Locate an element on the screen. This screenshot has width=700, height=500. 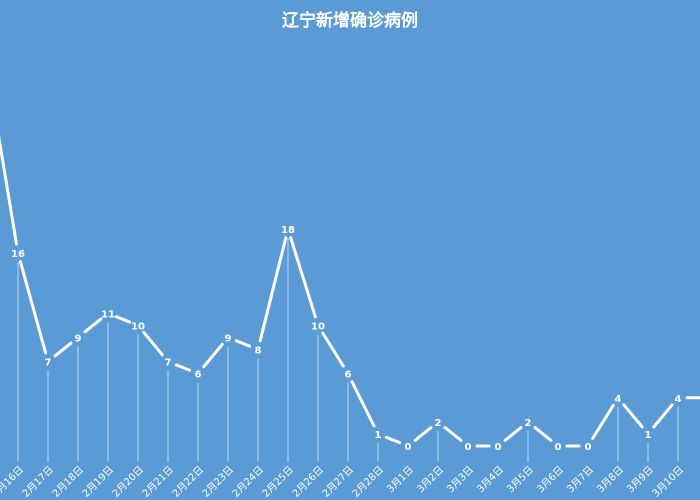
chart-title: 辽宁新增确诊病例 is located at coordinates (350, 20).